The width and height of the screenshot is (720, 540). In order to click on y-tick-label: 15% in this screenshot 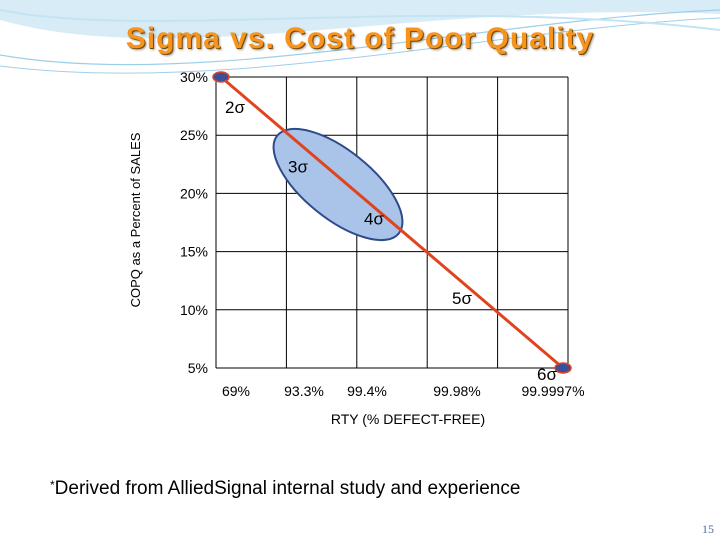, I will do `click(194, 252)`.